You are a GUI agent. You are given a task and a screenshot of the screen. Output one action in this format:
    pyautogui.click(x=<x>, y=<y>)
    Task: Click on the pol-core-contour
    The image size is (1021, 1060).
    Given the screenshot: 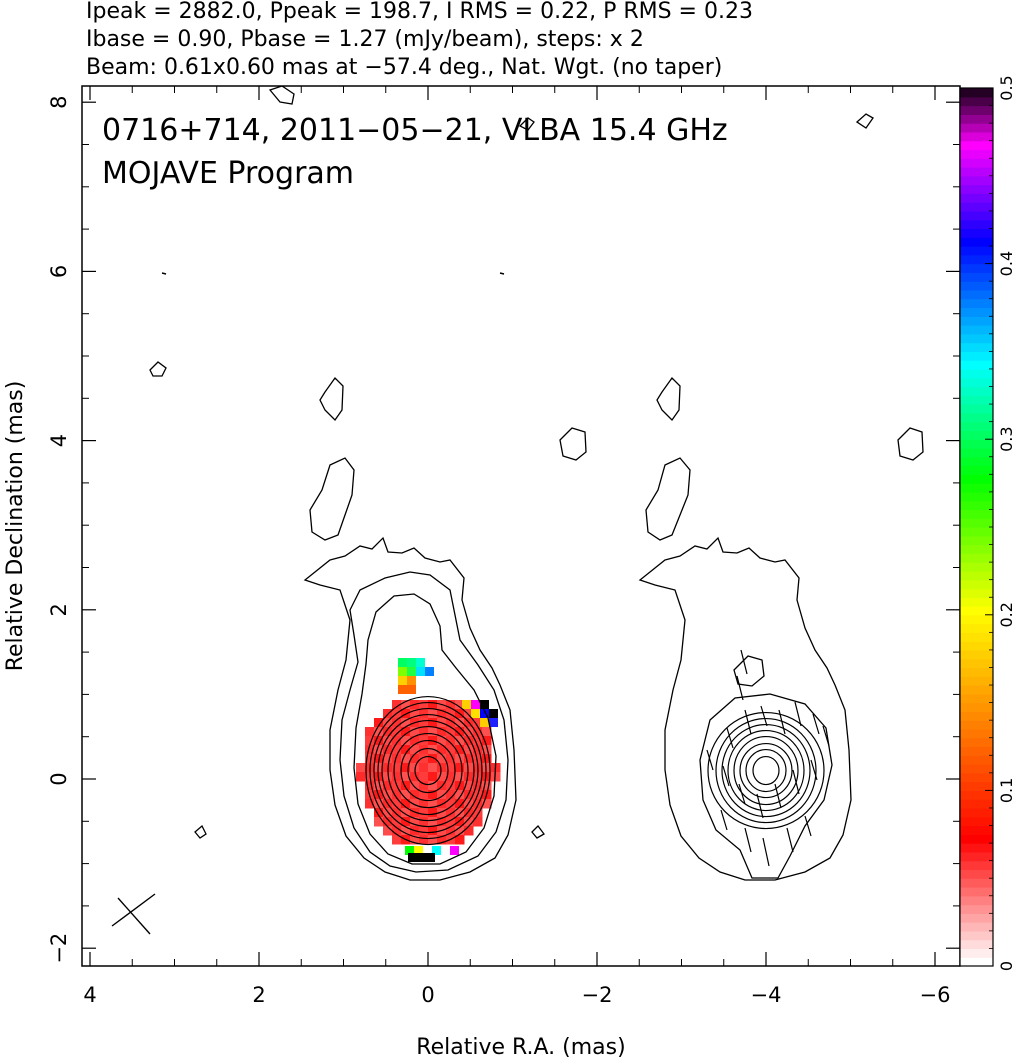 What is the action you would take?
    pyautogui.click(x=766, y=770)
    